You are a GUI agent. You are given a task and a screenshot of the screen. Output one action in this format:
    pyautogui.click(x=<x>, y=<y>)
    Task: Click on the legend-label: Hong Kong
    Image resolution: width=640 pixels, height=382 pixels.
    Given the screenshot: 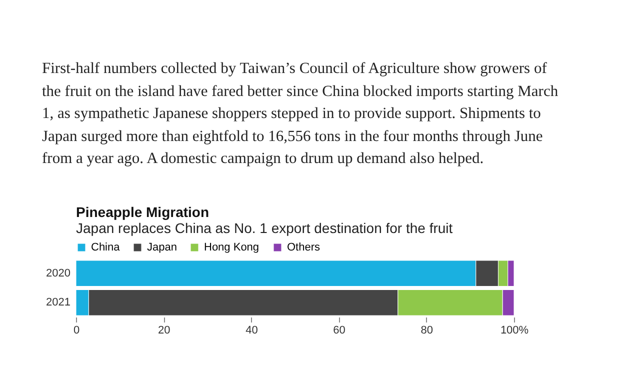 What is the action you would take?
    pyautogui.click(x=232, y=248)
    